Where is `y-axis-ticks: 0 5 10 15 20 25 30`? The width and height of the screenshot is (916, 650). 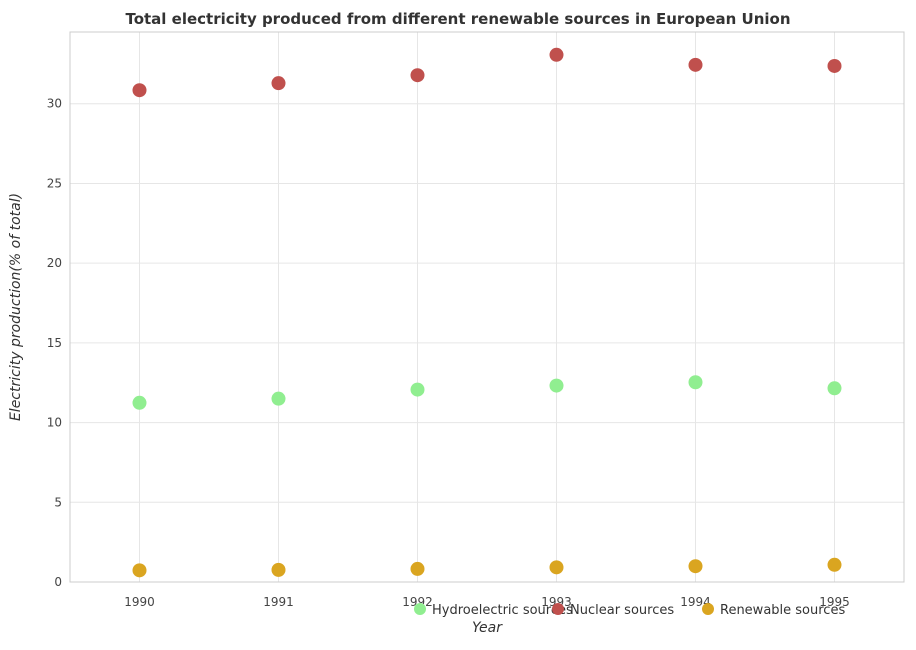 y-axis-ticks: 0 5 10 15 20 25 30 is located at coordinates (54, 343).